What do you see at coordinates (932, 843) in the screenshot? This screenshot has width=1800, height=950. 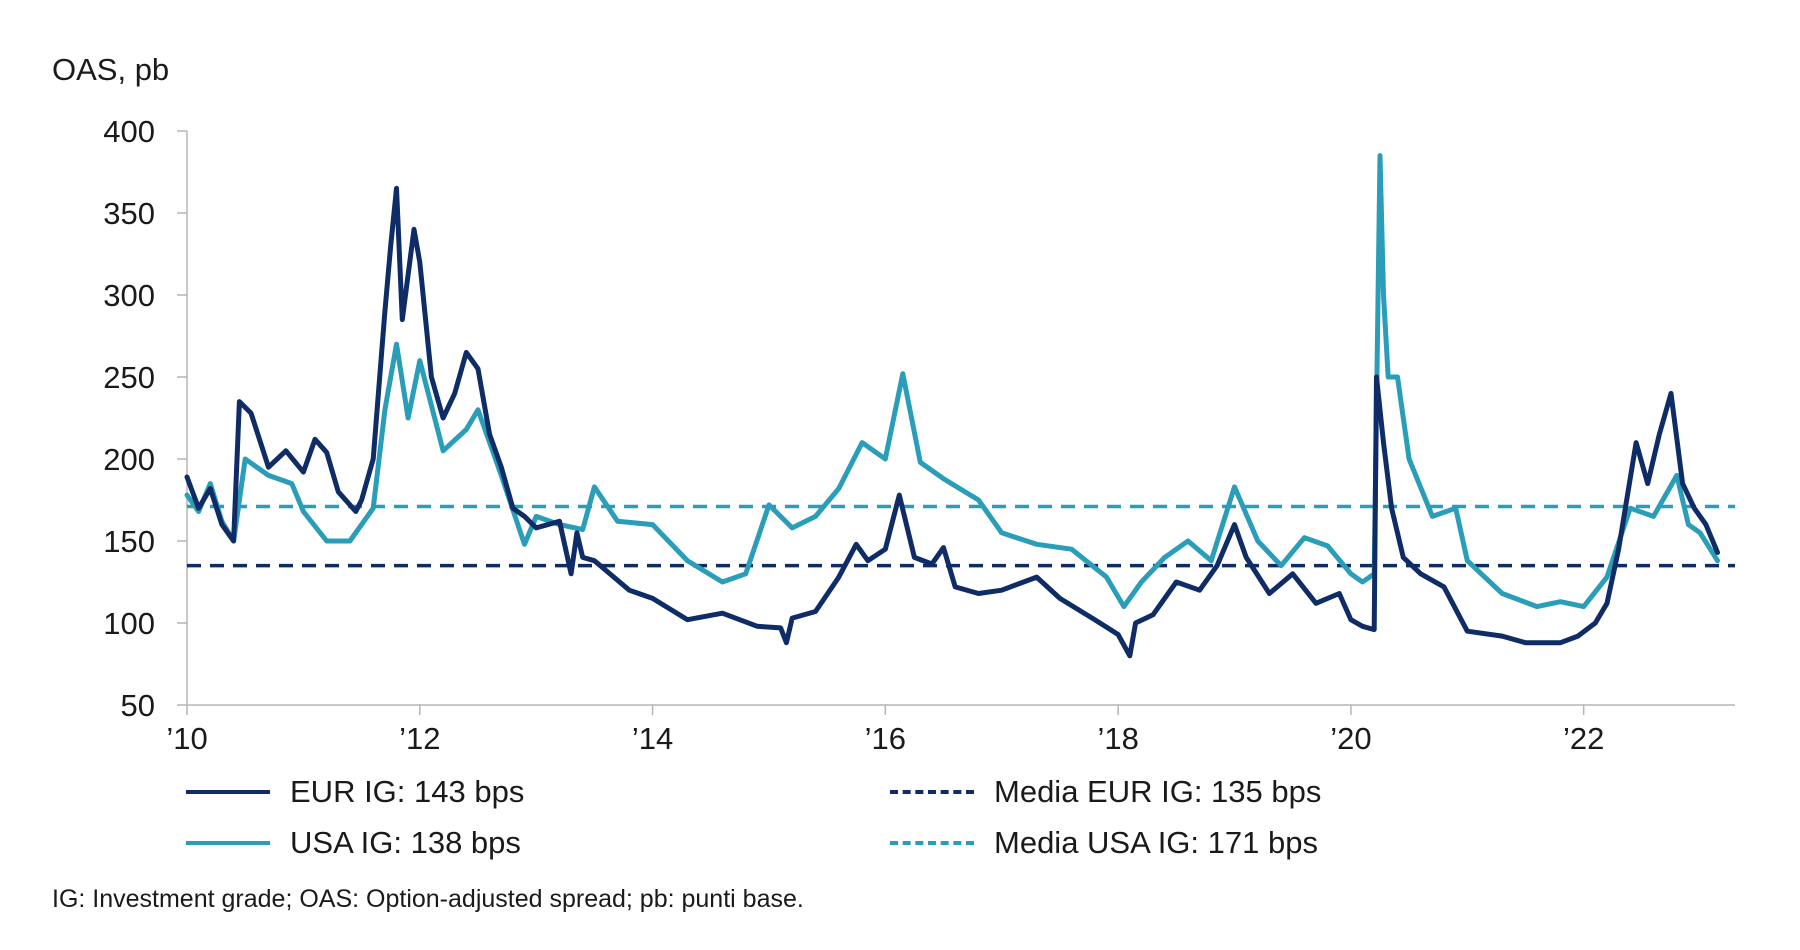 I see `legend-swatch-media-usa-ig` at bounding box center [932, 843].